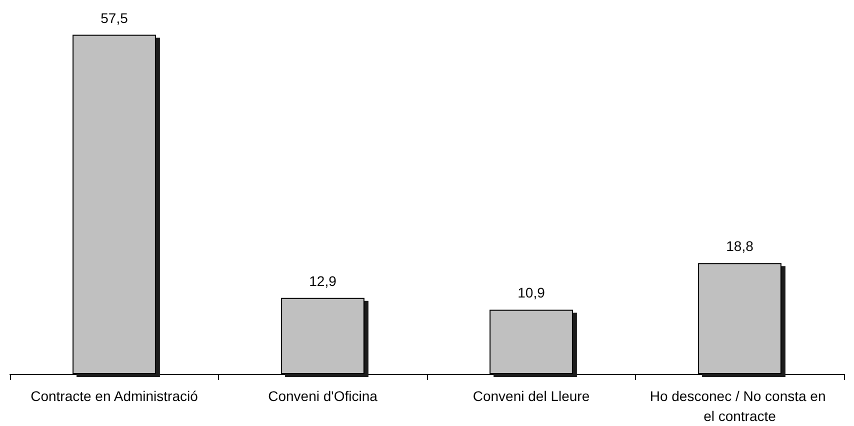 Image resolution: width=854 pixels, height=426 pixels. What do you see at coordinates (531, 396) in the screenshot?
I see `x-tick-label: Conveni del Lleure` at bounding box center [531, 396].